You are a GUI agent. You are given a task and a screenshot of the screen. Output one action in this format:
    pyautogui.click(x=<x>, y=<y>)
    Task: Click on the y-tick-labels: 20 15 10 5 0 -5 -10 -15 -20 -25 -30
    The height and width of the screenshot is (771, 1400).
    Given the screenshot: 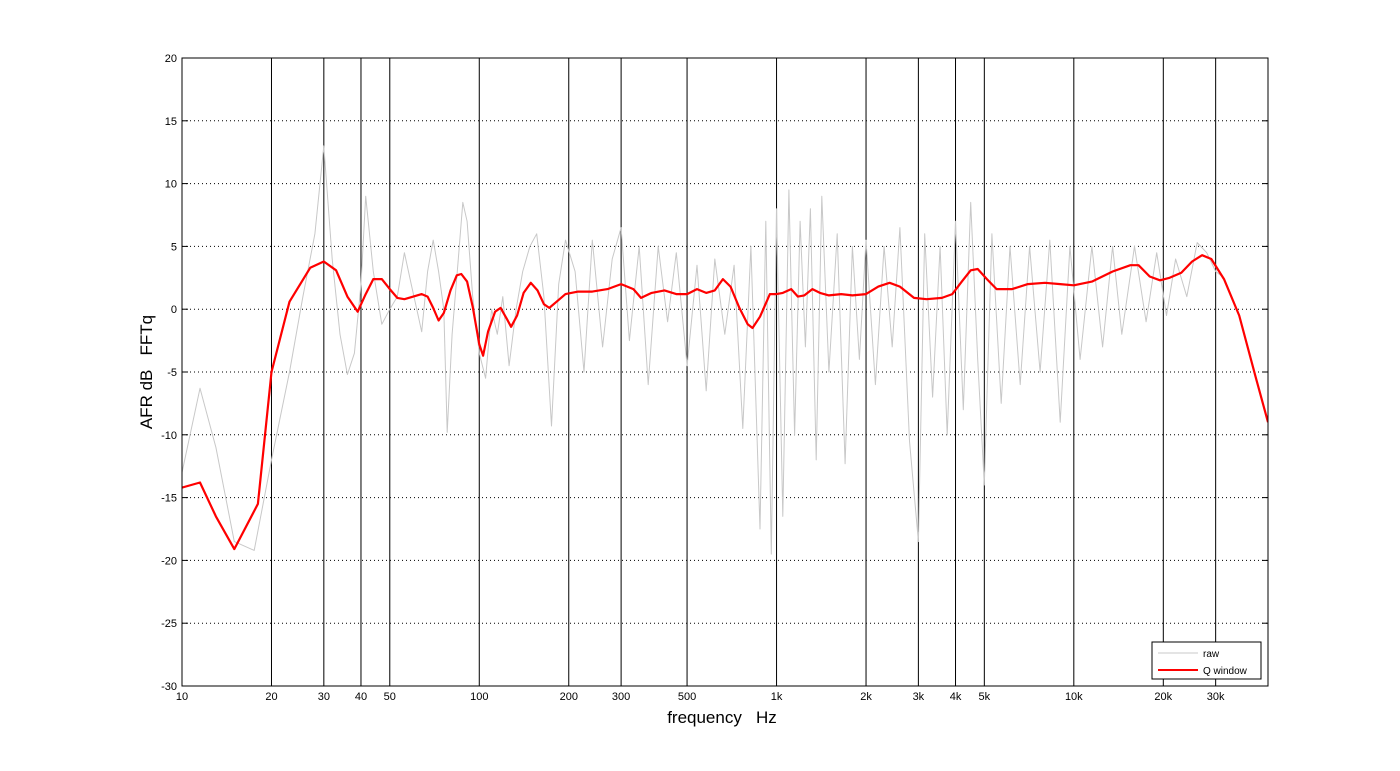 What is the action you would take?
    pyautogui.click(x=169, y=373)
    